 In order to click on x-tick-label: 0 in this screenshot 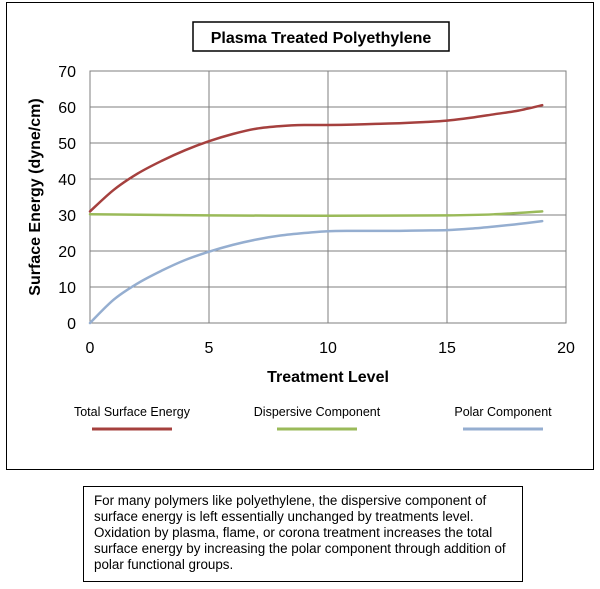, I will do `click(90, 348)`.